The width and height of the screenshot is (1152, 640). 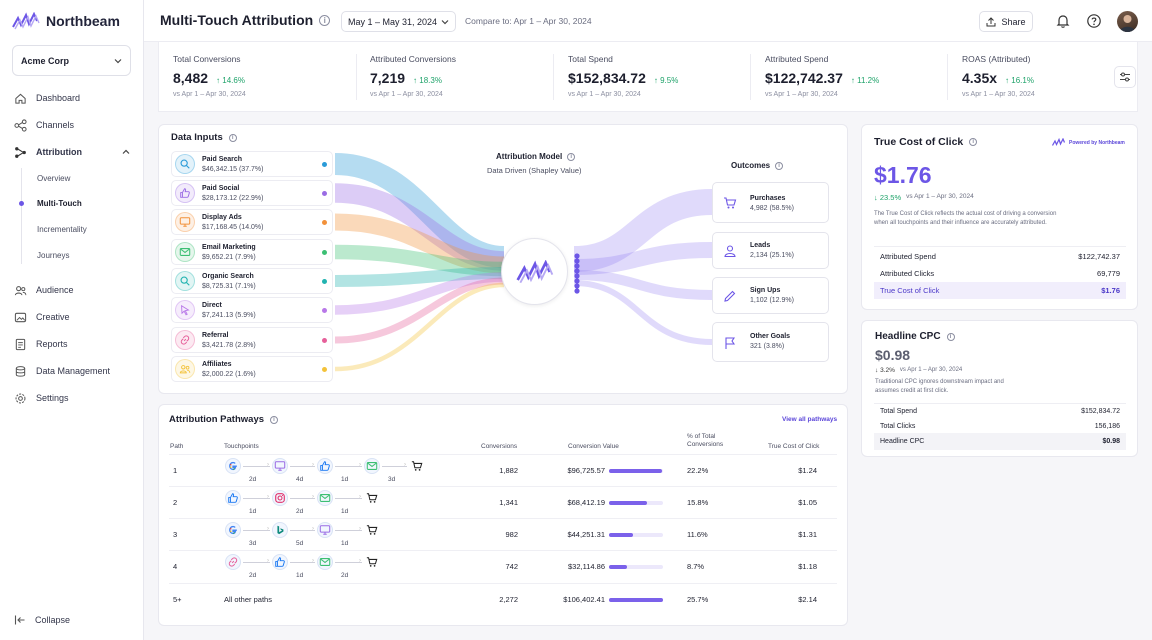 What do you see at coordinates (504, 503) in the screenshot?
I see `table-row: 2 1,341 $68,412.19 15.8% $1.05 › 1d › 2d › 1d` at bounding box center [504, 503].